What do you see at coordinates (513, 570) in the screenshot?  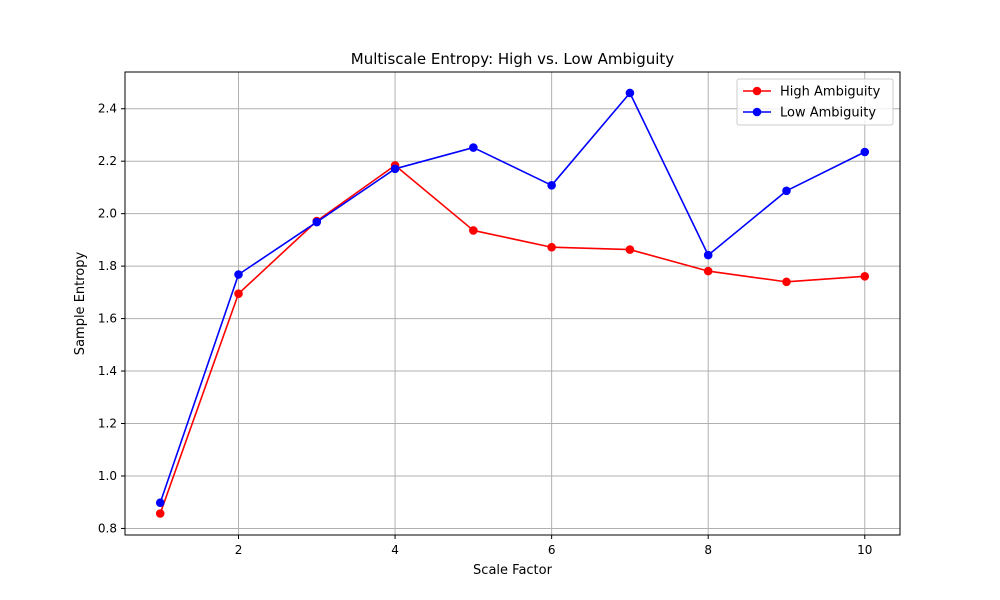 I see `x-axis-label: Scale Factor` at bounding box center [513, 570].